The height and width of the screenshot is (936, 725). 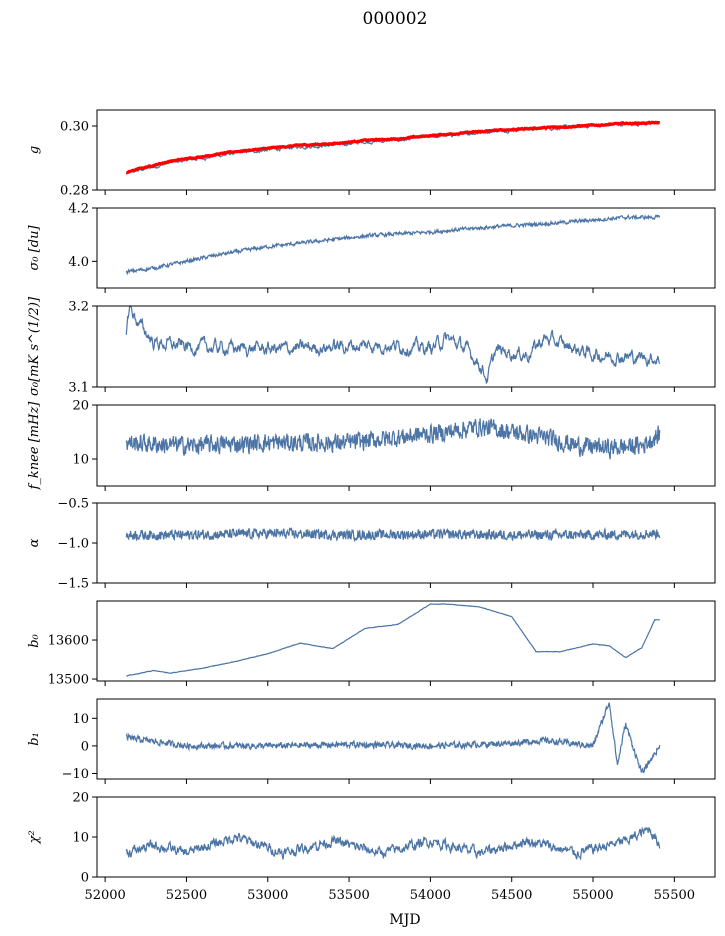 What do you see at coordinates (34, 739) in the screenshot?
I see `y-axis-label: b₁` at bounding box center [34, 739].